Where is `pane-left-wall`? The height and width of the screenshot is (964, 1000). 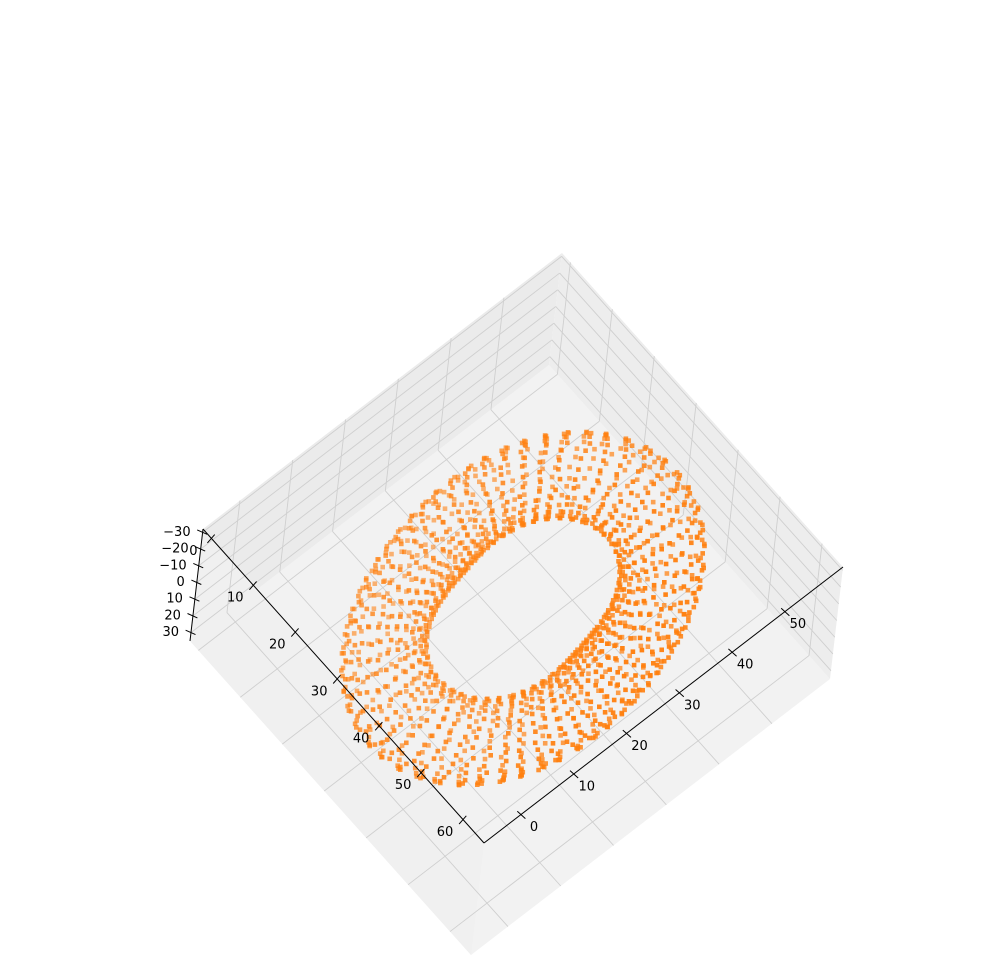 pane-left-wall is located at coordinates (337, 742).